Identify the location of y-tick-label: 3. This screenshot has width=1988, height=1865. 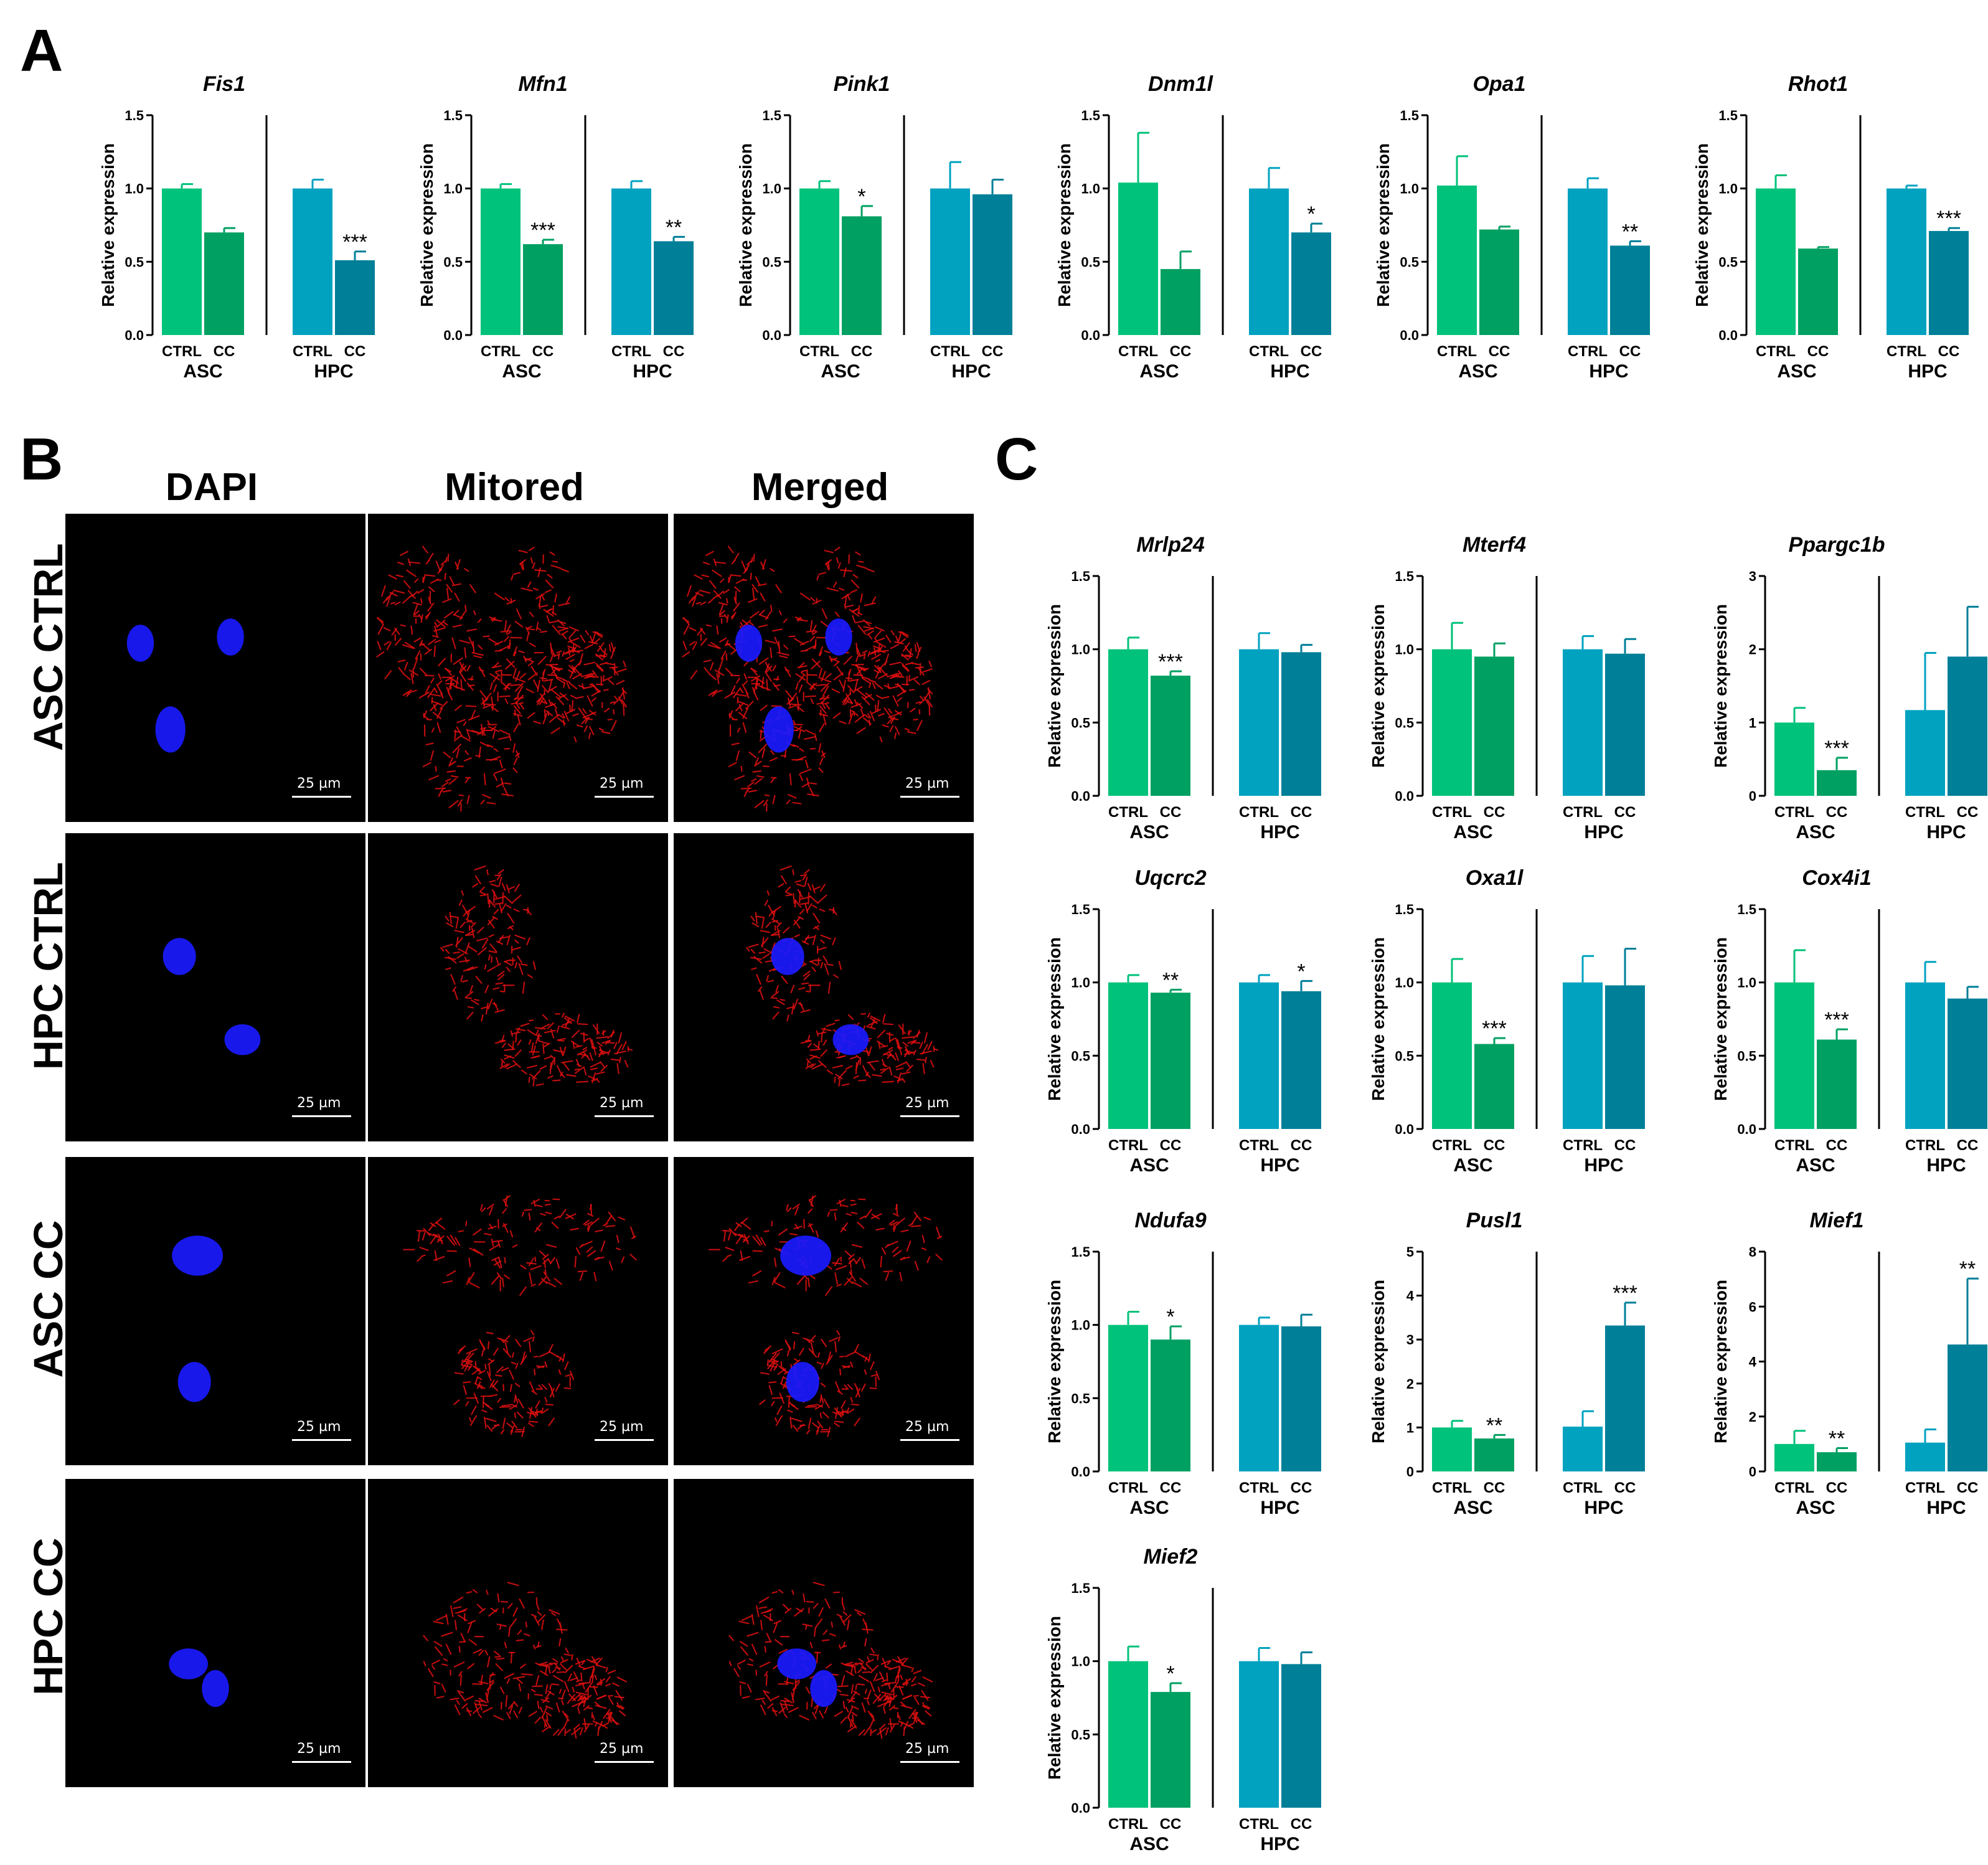
(1752, 576).